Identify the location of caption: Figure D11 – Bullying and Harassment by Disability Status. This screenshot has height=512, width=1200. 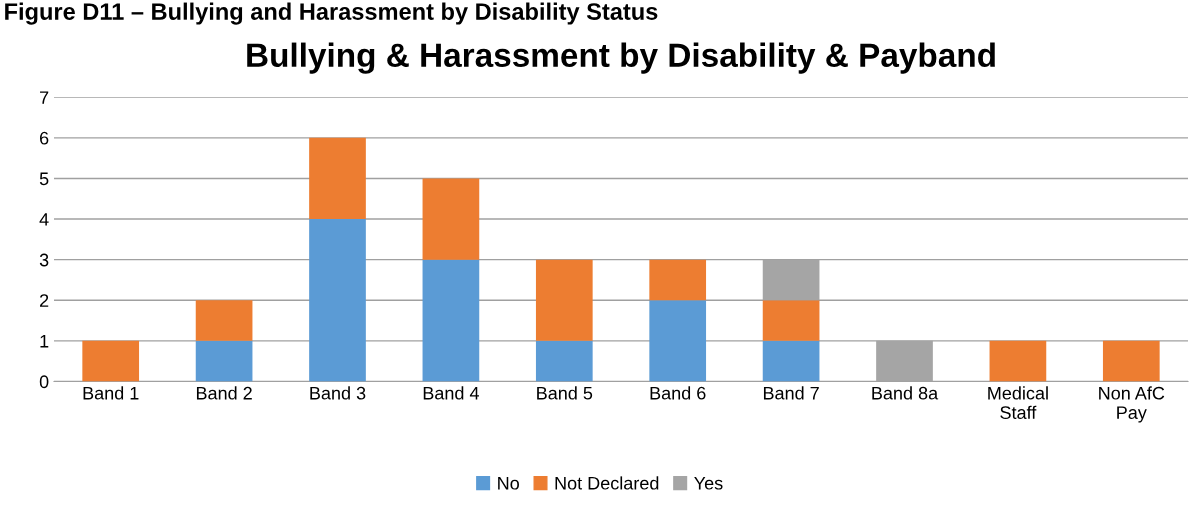
(331, 13).